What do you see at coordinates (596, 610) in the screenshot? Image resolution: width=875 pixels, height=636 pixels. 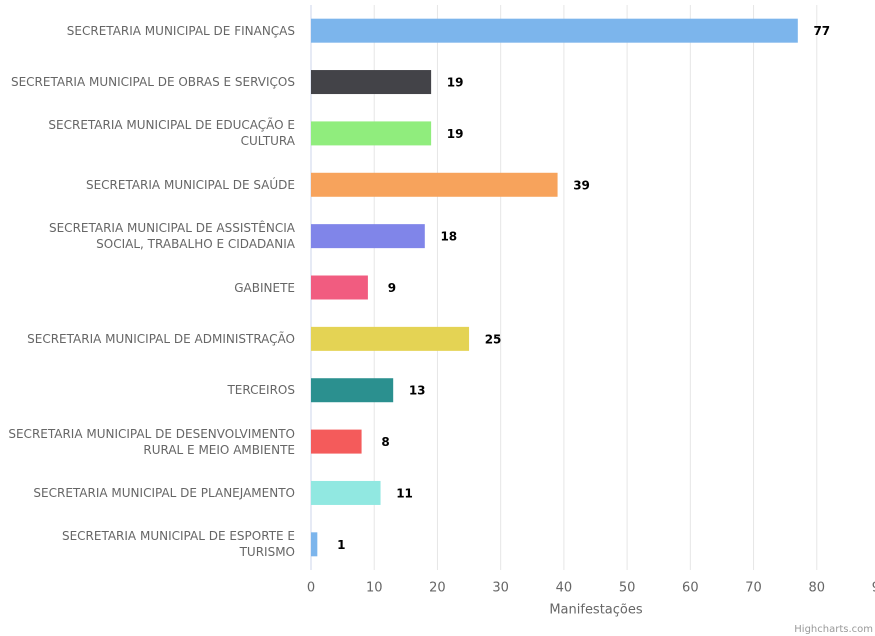 I see `x-axis-title: Manifestações` at bounding box center [596, 610].